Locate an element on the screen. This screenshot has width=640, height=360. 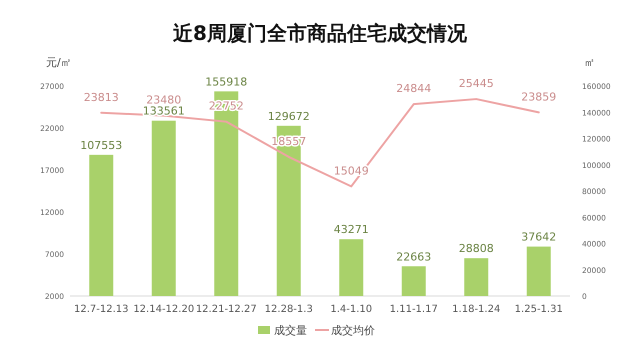
x-tick-label: 1.4-1.10 is located at coordinates (351, 309).